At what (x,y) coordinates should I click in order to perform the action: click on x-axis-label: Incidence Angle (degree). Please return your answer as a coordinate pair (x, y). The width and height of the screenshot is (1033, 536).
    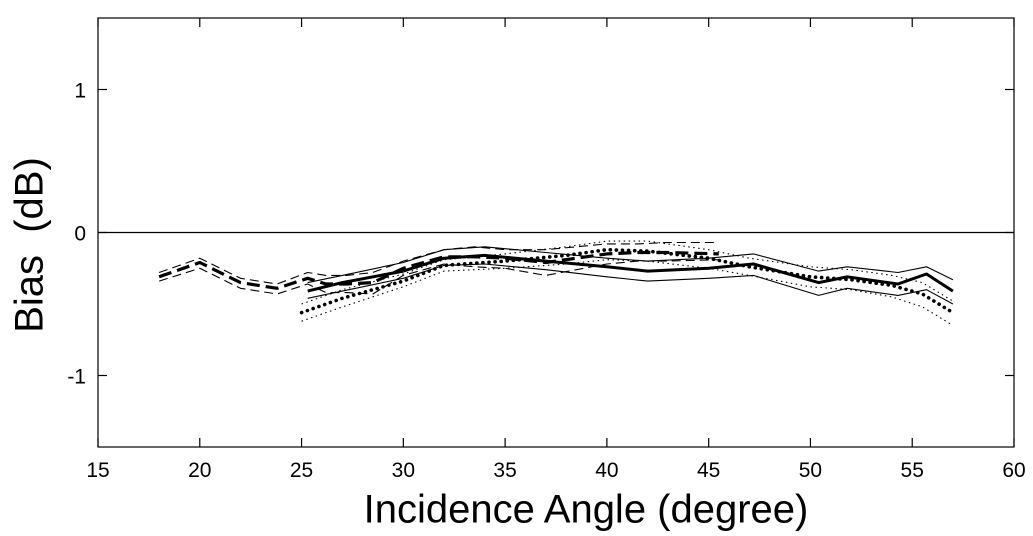
    Looking at the image, I should click on (586, 509).